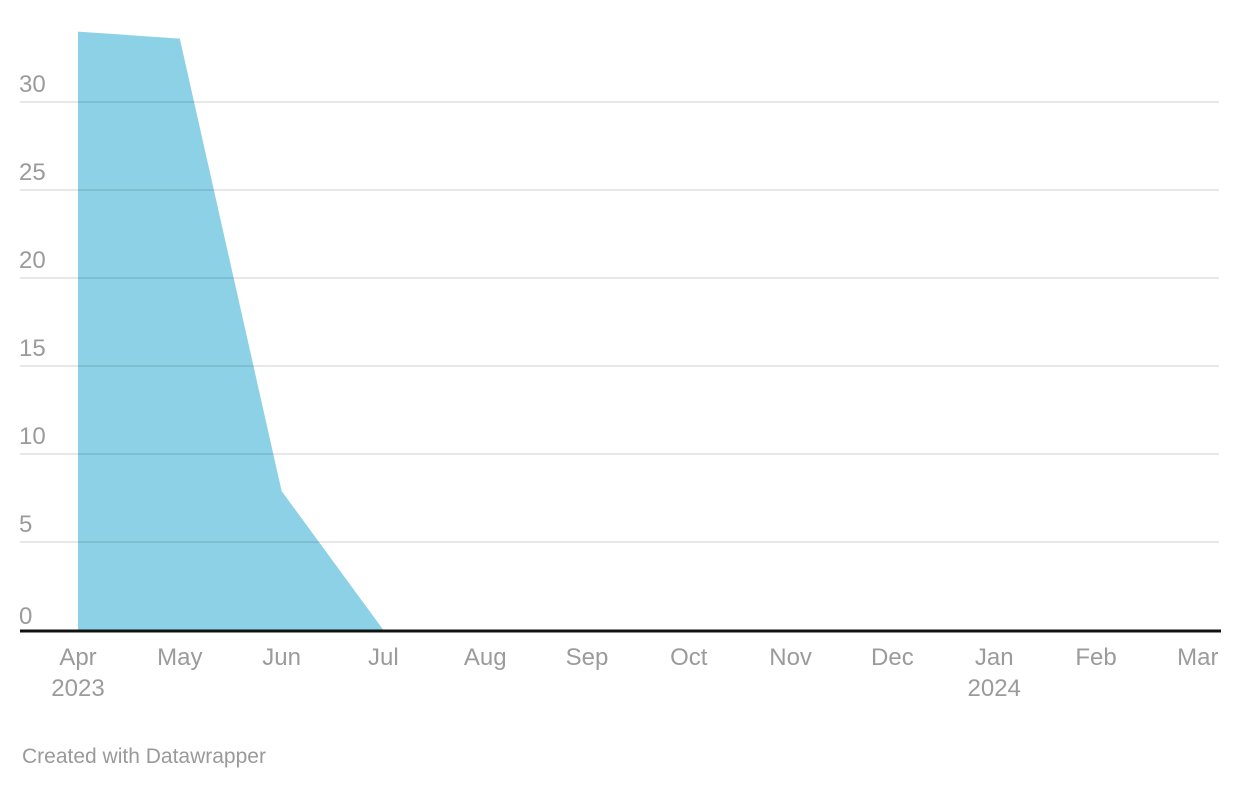 Image resolution: width=1240 pixels, height=788 pixels. I want to click on y-tick-label-10: 10, so click(32, 436).